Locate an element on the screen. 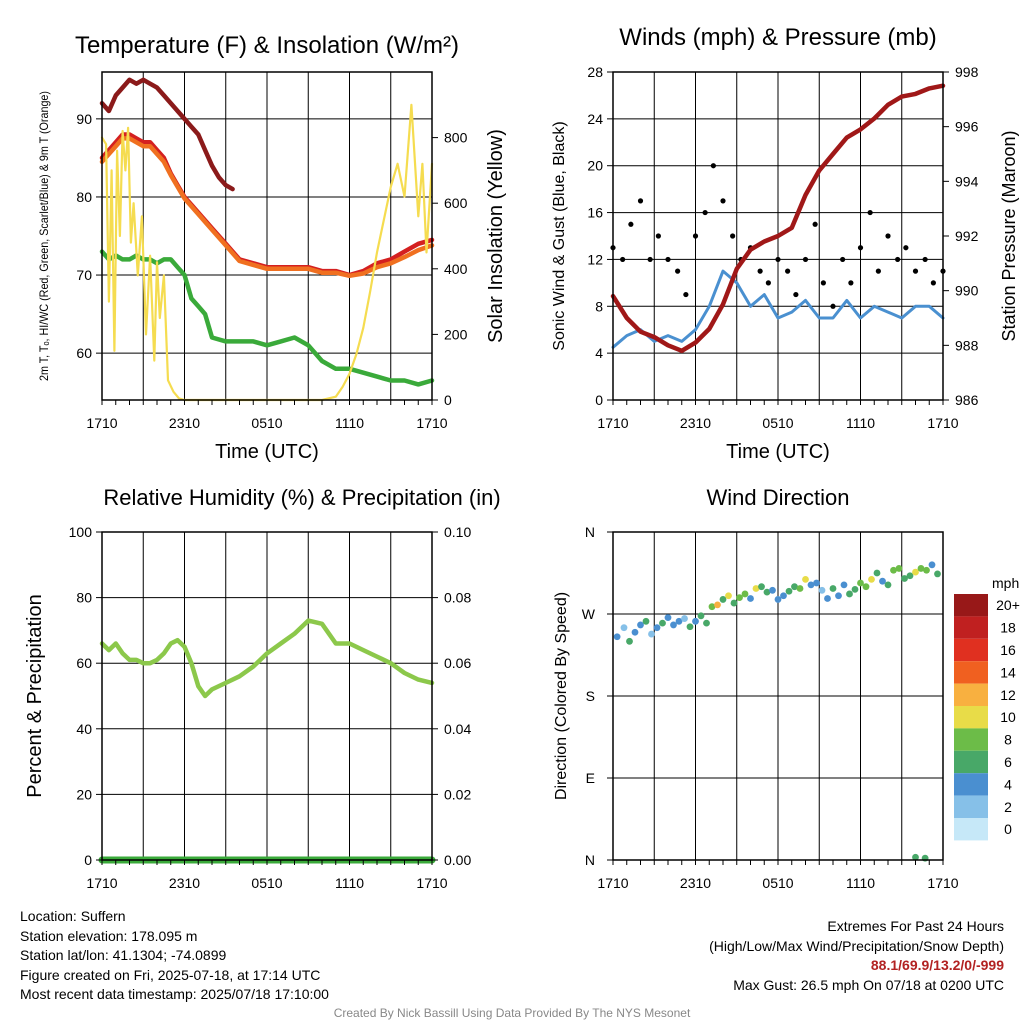  pressure-line is located at coordinates (778, 218).